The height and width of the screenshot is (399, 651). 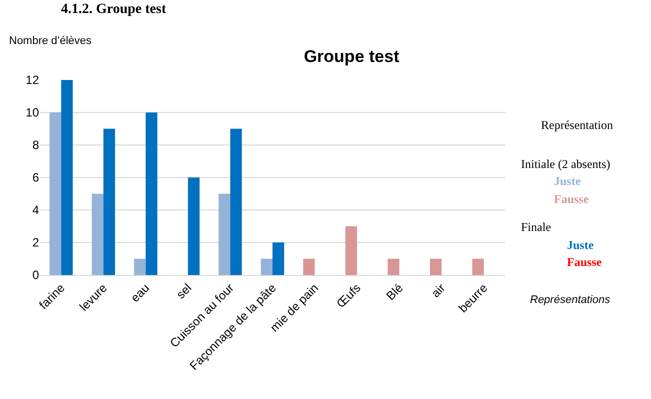 I want to click on x-tick-label: sel, so click(x=184, y=291).